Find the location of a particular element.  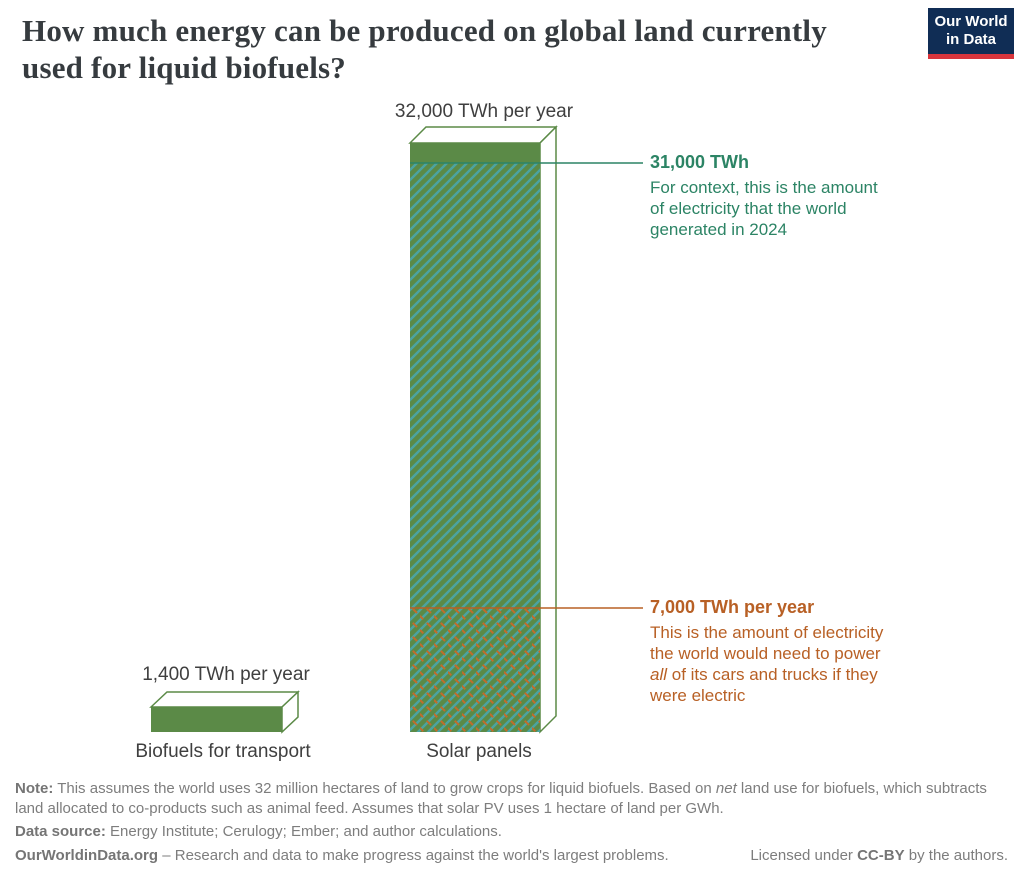

owid-logo: Our World in Data is located at coordinates (971, 33).